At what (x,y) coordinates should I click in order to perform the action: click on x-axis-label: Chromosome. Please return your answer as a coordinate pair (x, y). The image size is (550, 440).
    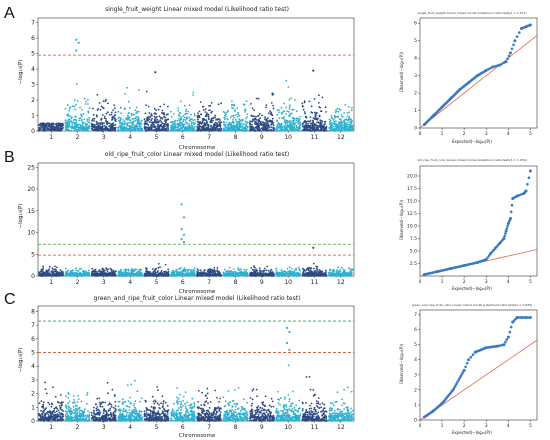
    Looking at the image, I should click on (197, 292).